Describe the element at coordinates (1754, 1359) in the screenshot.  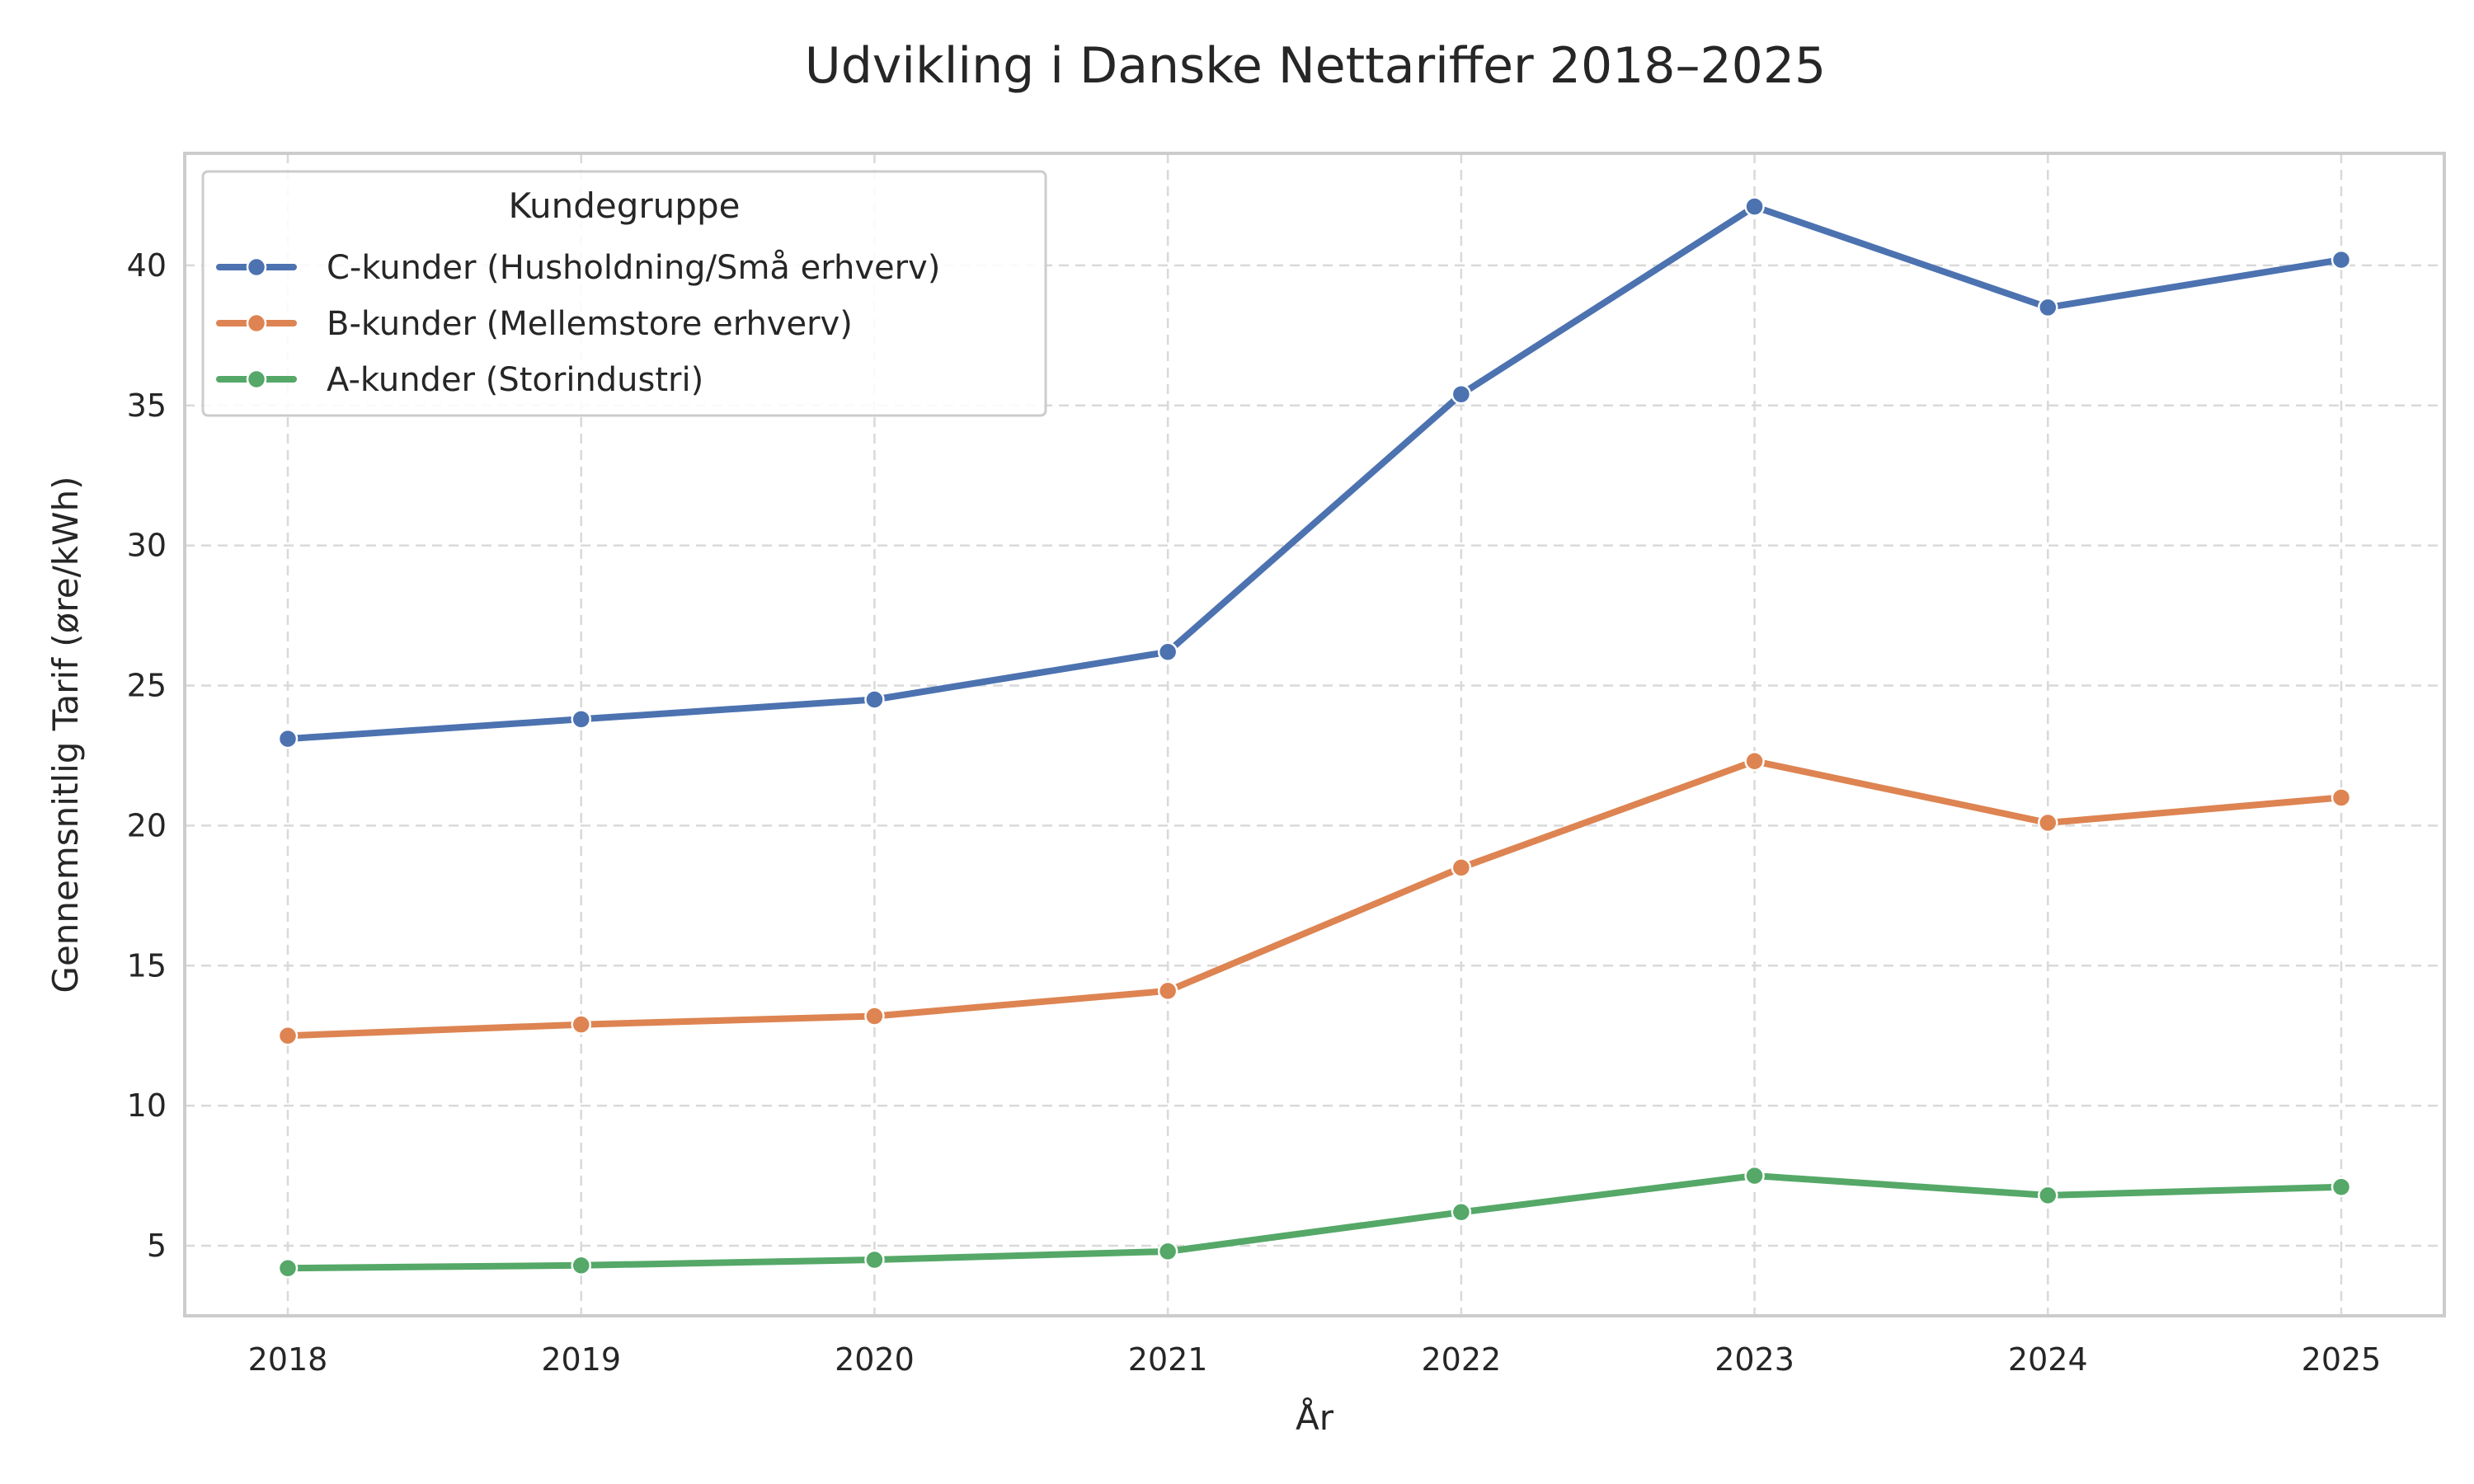
I see `x-tick-label: 2023` at that location.